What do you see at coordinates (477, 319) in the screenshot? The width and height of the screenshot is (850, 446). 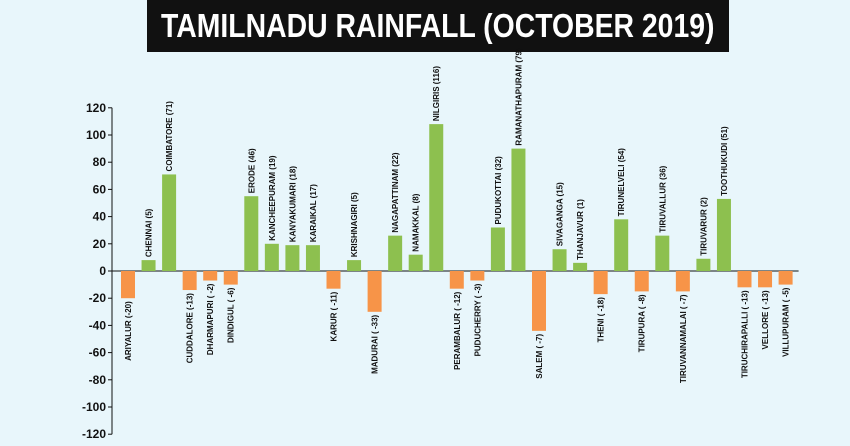 I see `bar-label: PUDUCHERRY ( -3)` at bounding box center [477, 319].